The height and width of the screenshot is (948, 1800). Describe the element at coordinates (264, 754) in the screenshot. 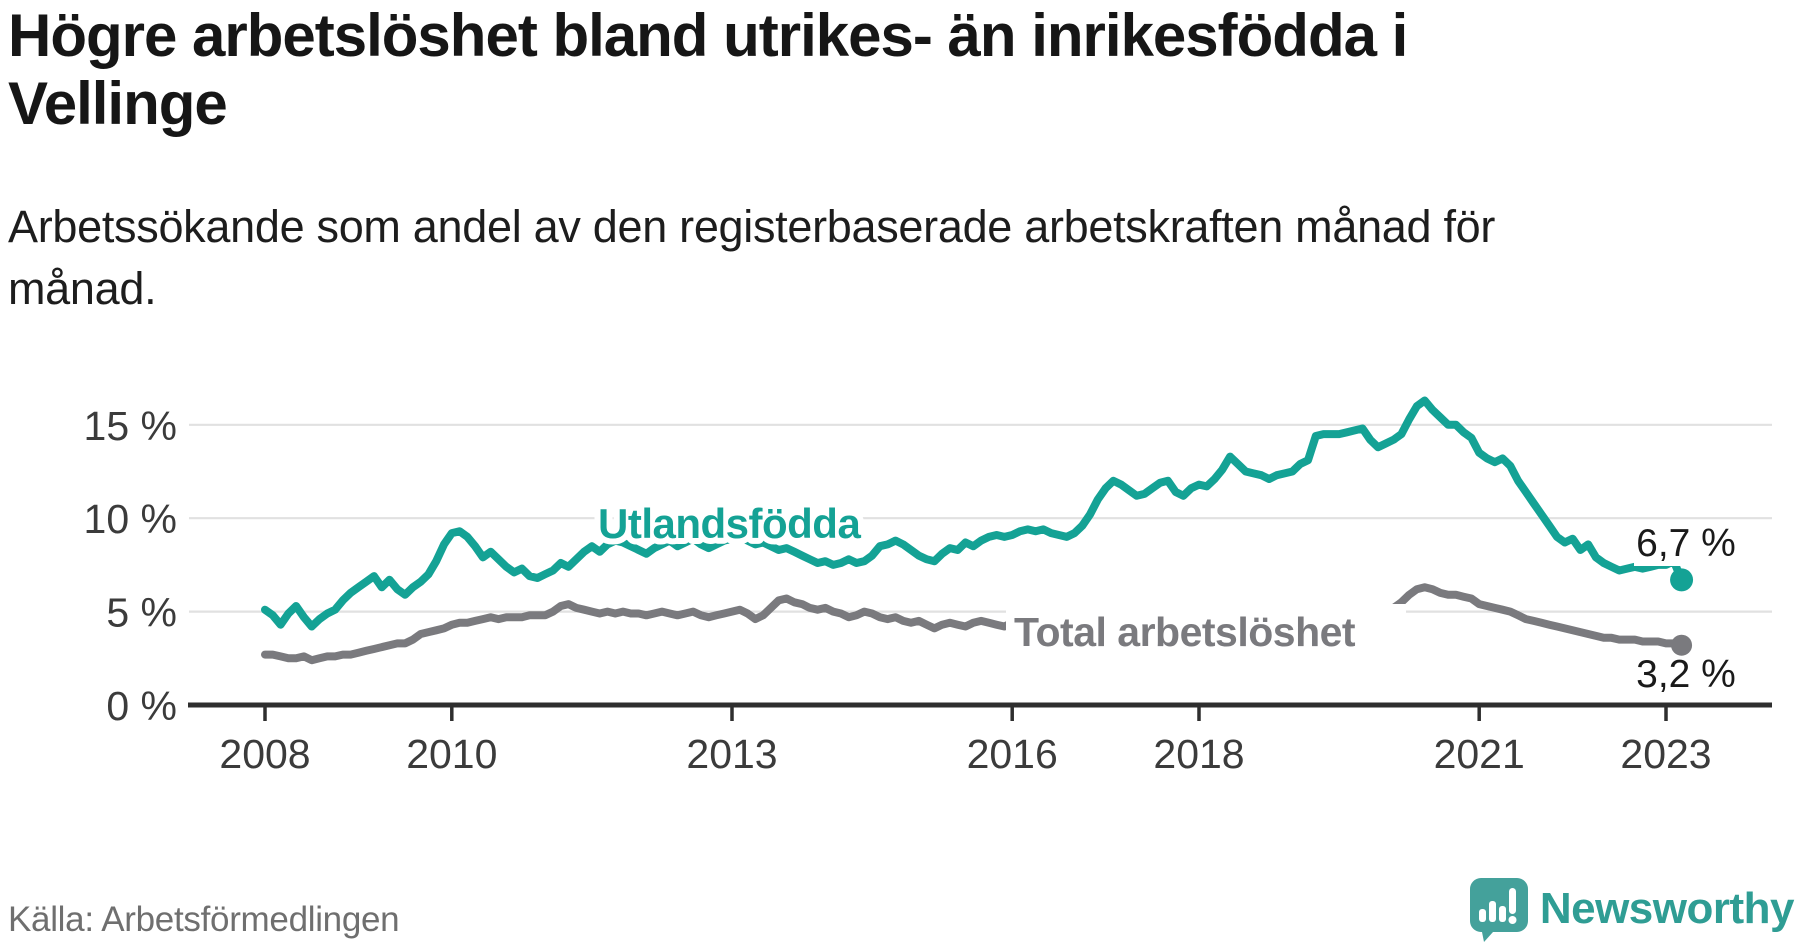

I see `x-axis-label-2008: 2008` at that location.